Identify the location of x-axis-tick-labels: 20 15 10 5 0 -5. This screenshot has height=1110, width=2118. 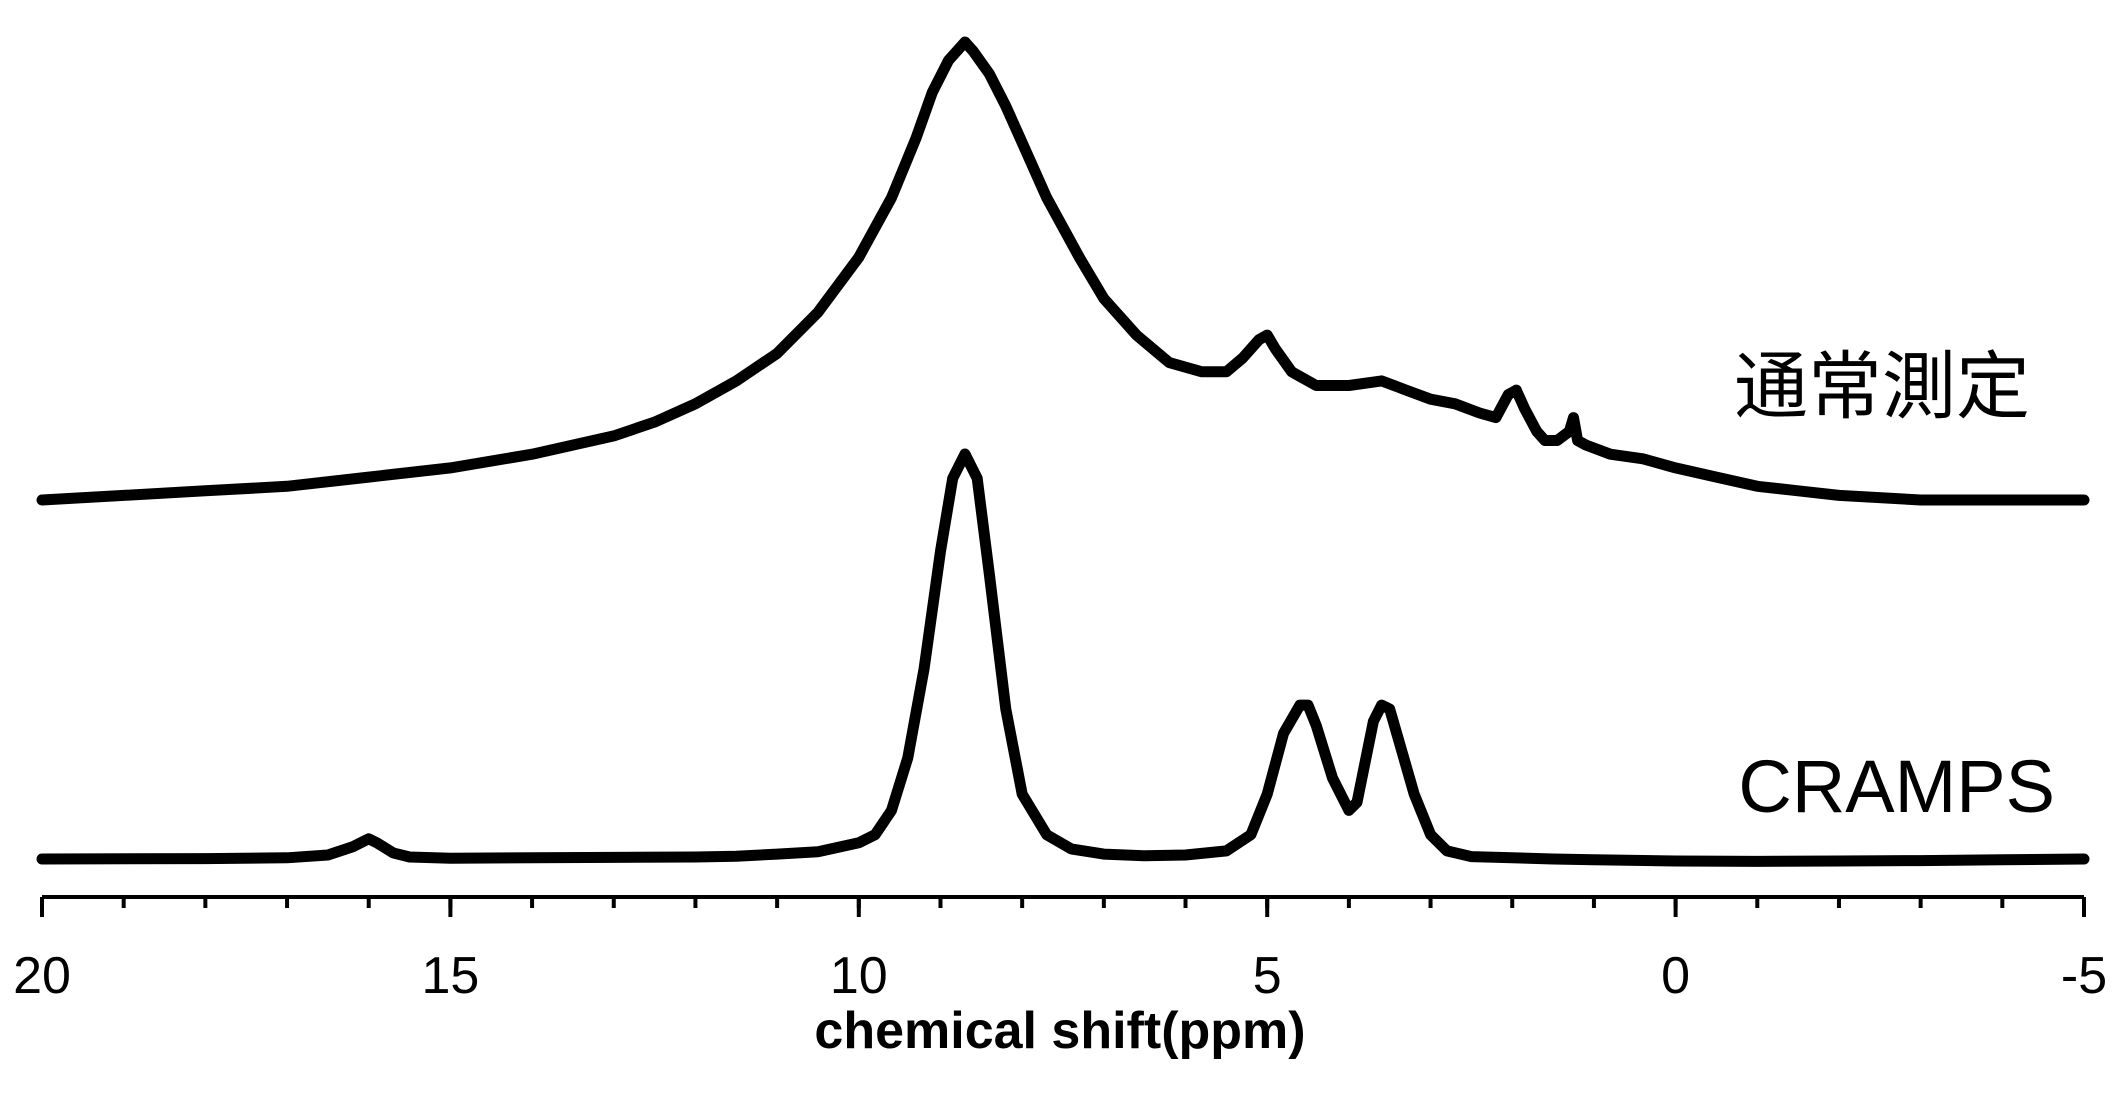
(1060, 976).